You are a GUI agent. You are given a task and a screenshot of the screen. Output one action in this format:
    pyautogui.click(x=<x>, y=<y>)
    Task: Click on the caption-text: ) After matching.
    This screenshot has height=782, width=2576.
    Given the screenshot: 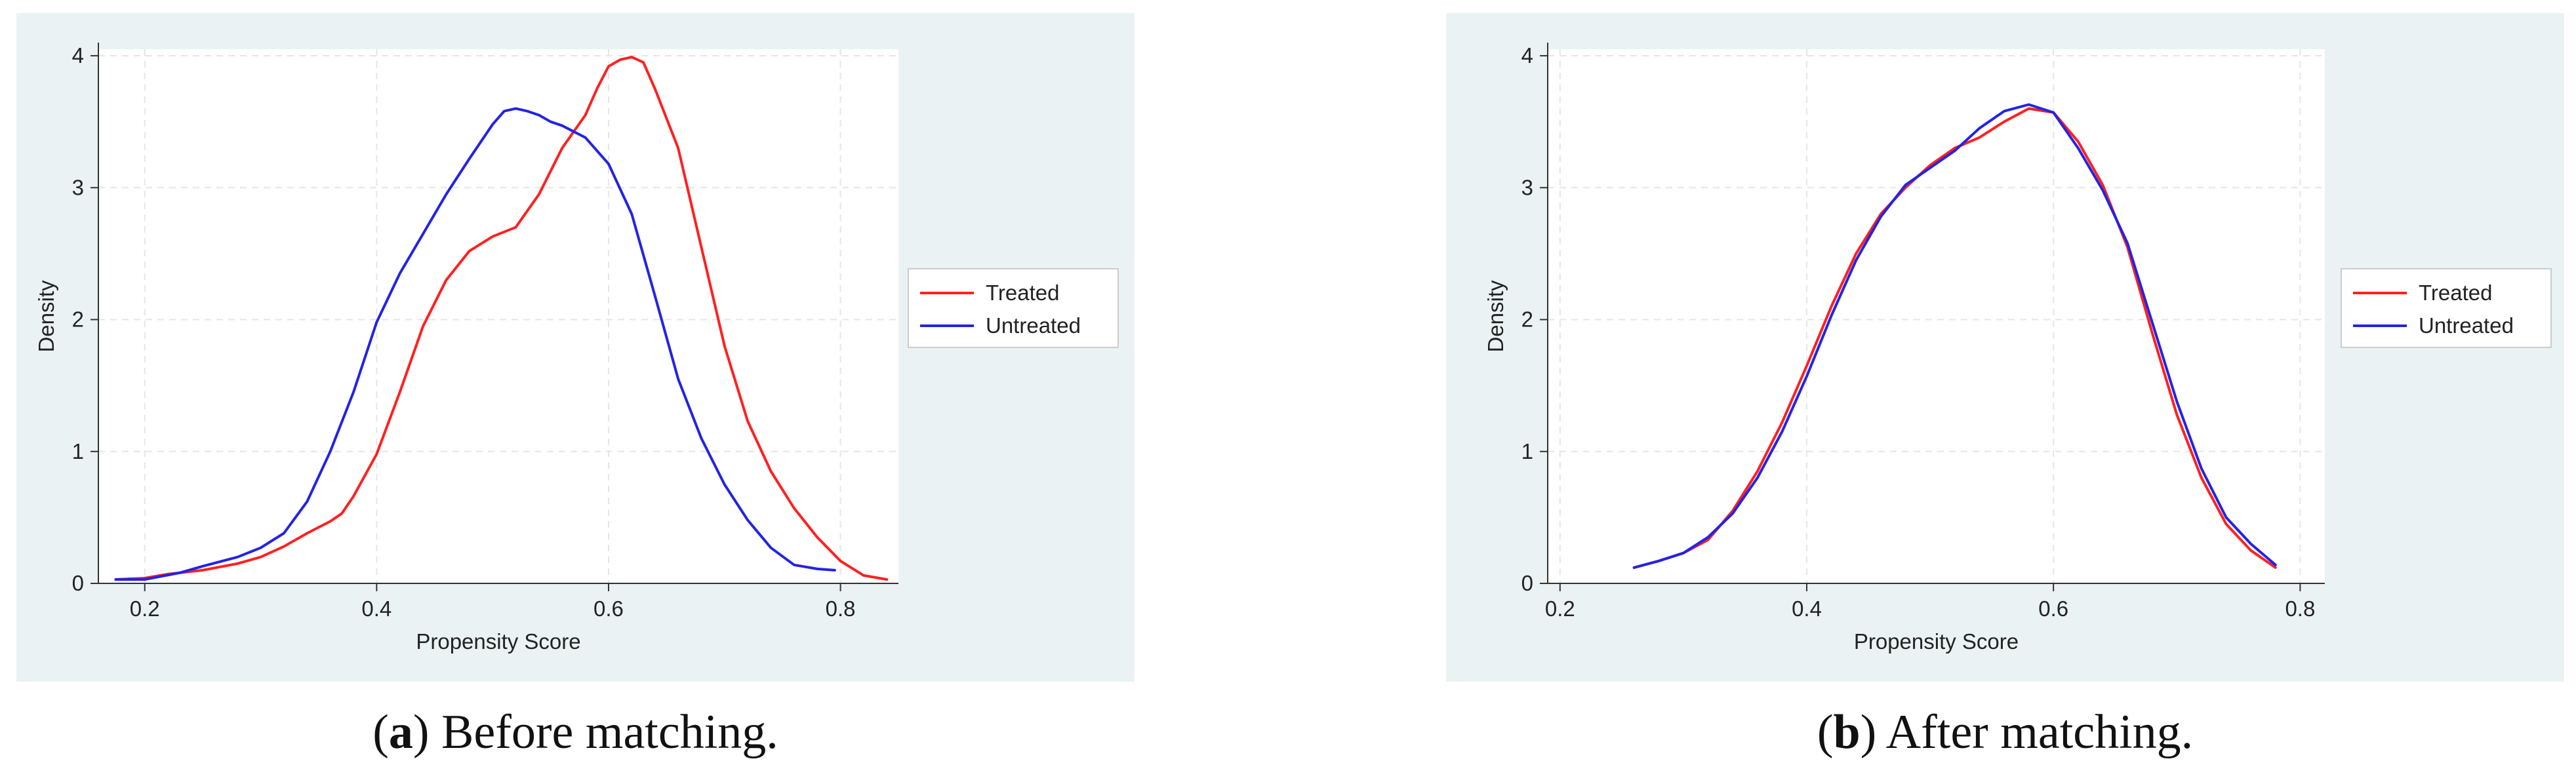 What is the action you would take?
    pyautogui.click(x=2027, y=732)
    